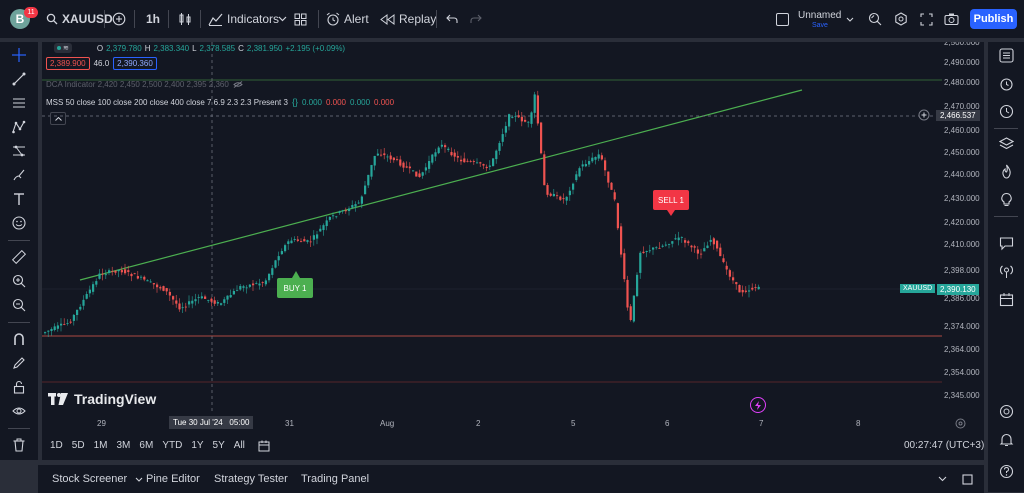 Image resolution: width=1024 pixels, height=493 pixels. I want to click on calendar-button, so click(1006, 299).